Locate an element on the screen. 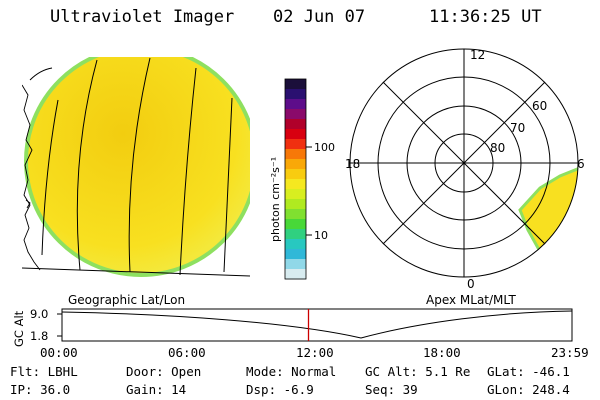 The width and height of the screenshot is (600, 400). altitude-plot-frame is located at coordinates (317, 325).